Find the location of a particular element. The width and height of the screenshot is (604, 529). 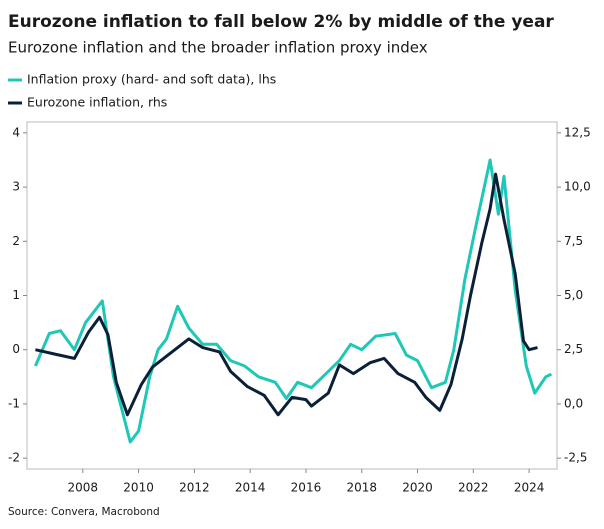

x-tick-label: 2020 is located at coordinates (417, 488).